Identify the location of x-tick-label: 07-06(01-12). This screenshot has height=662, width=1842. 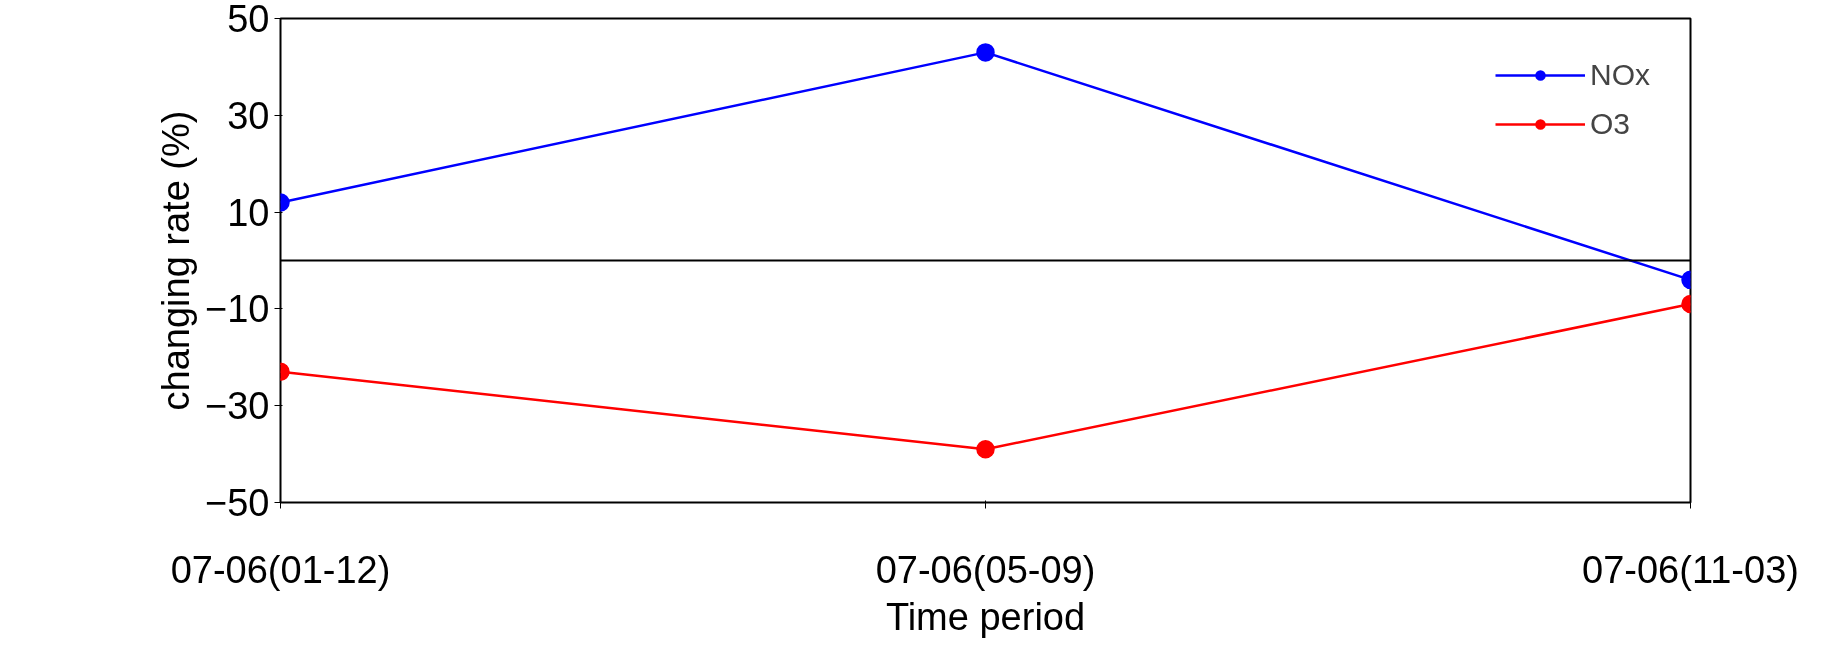
(280, 569).